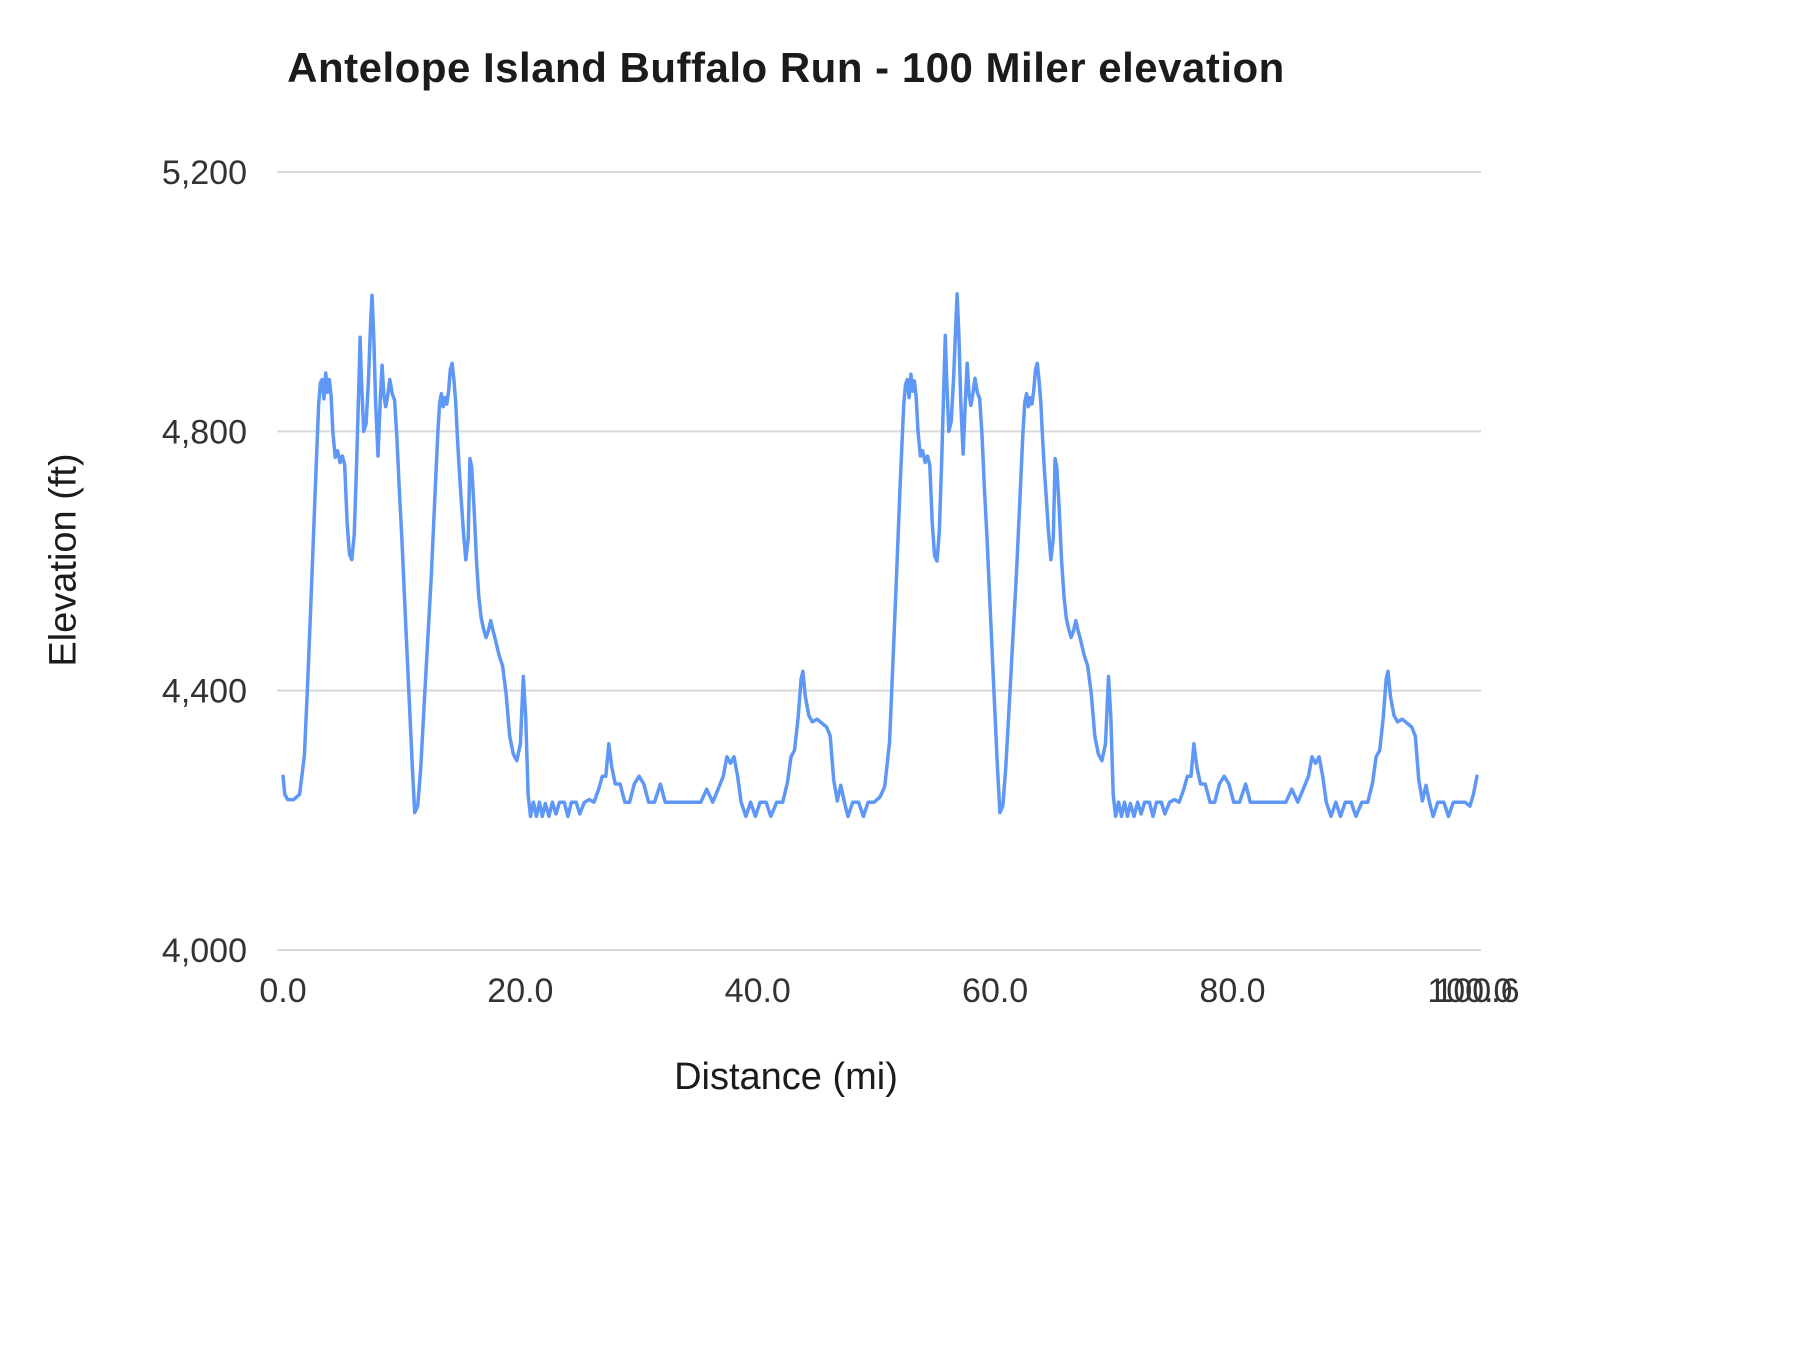  I want to click on y-tick-label: 5,200, so click(204, 173).